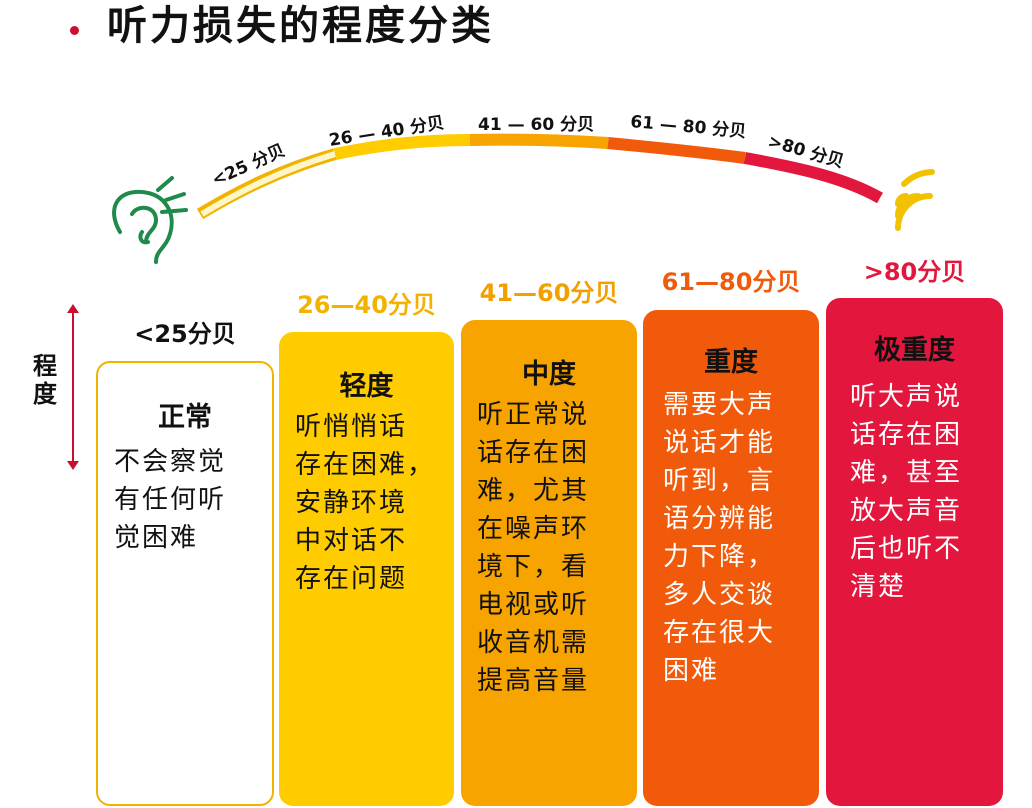 The width and height of the screenshot is (1032, 808). I want to click on description-line: 在噪声环, so click(533, 529).